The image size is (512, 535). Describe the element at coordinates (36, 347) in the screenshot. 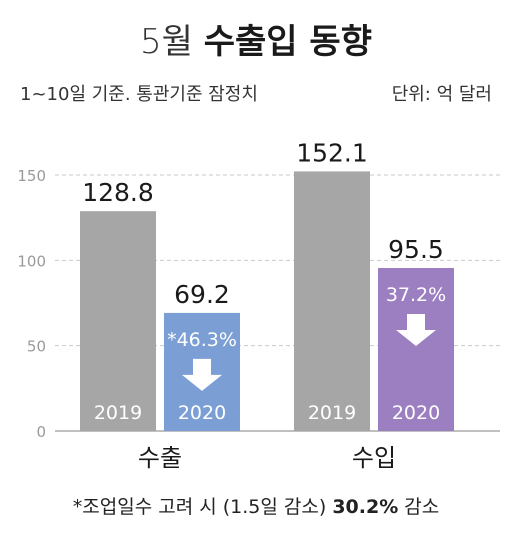

I see `y-tick-label: 50` at that location.